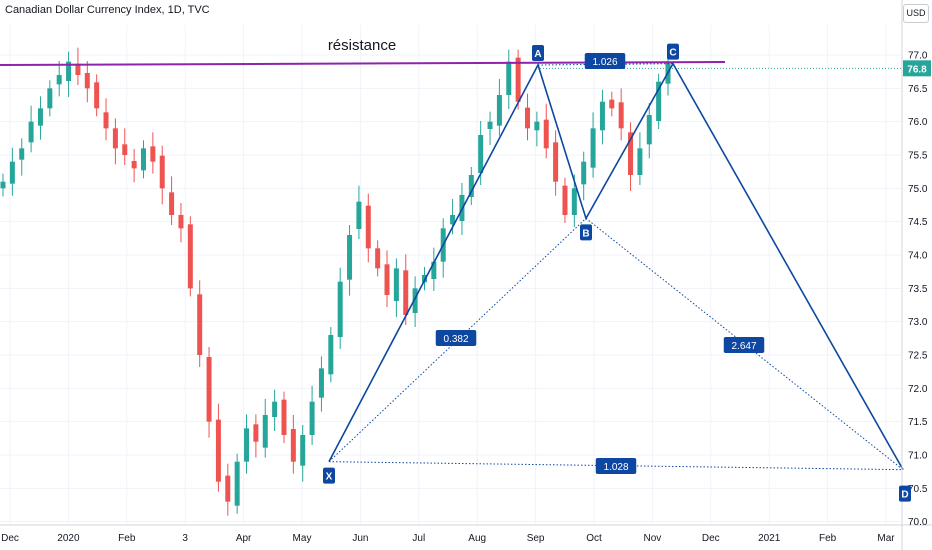 This screenshot has height=550, width=932. Describe the element at coordinates (477, 538) in the screenshot. I see `x-tick-label: Aug` at that location.